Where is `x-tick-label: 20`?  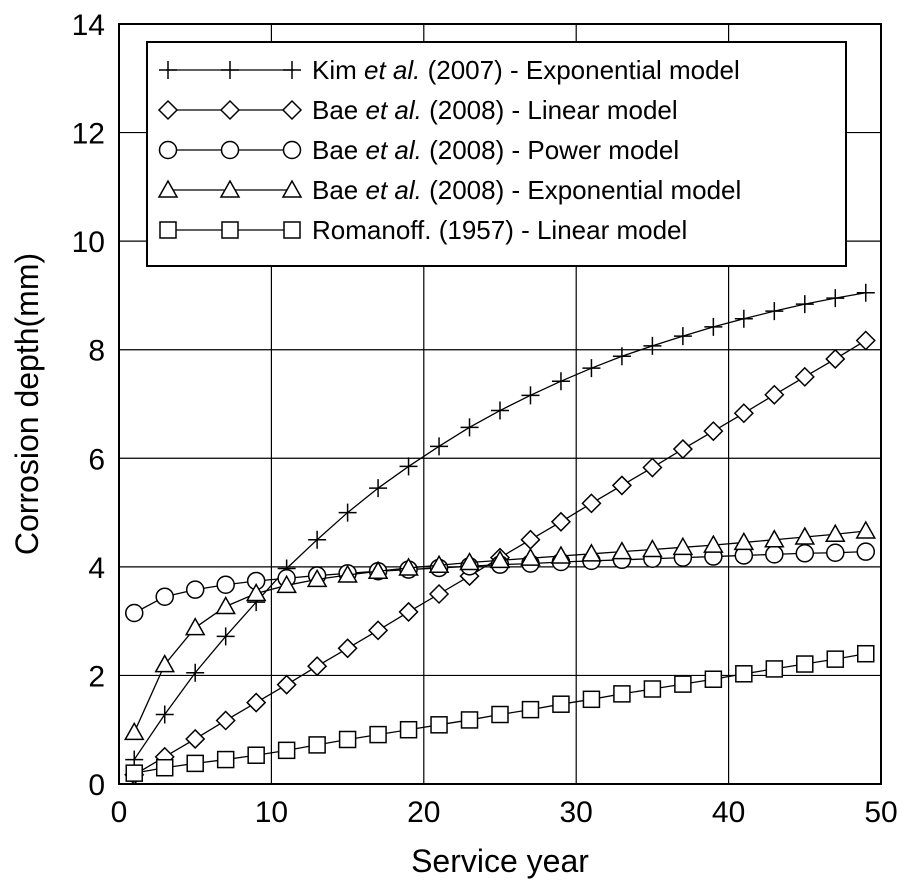 x-tick-label: 20 is located at coordinates (423, 812).